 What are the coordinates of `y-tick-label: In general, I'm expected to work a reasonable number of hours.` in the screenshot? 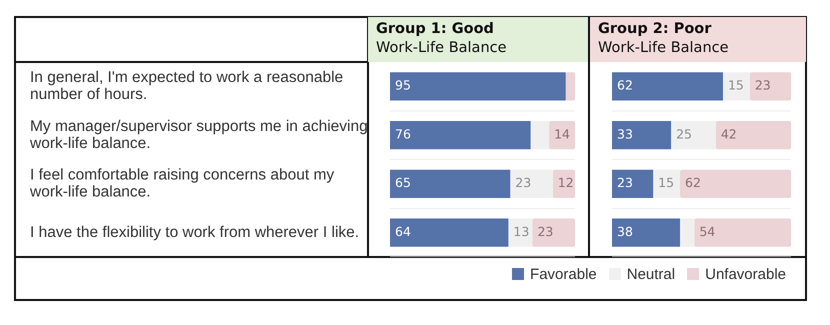 It's located at (187, 86).